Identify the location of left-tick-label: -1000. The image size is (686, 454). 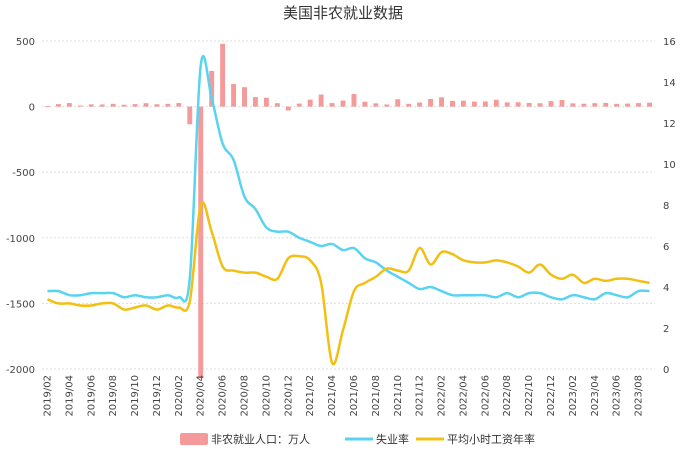
(20, 239).